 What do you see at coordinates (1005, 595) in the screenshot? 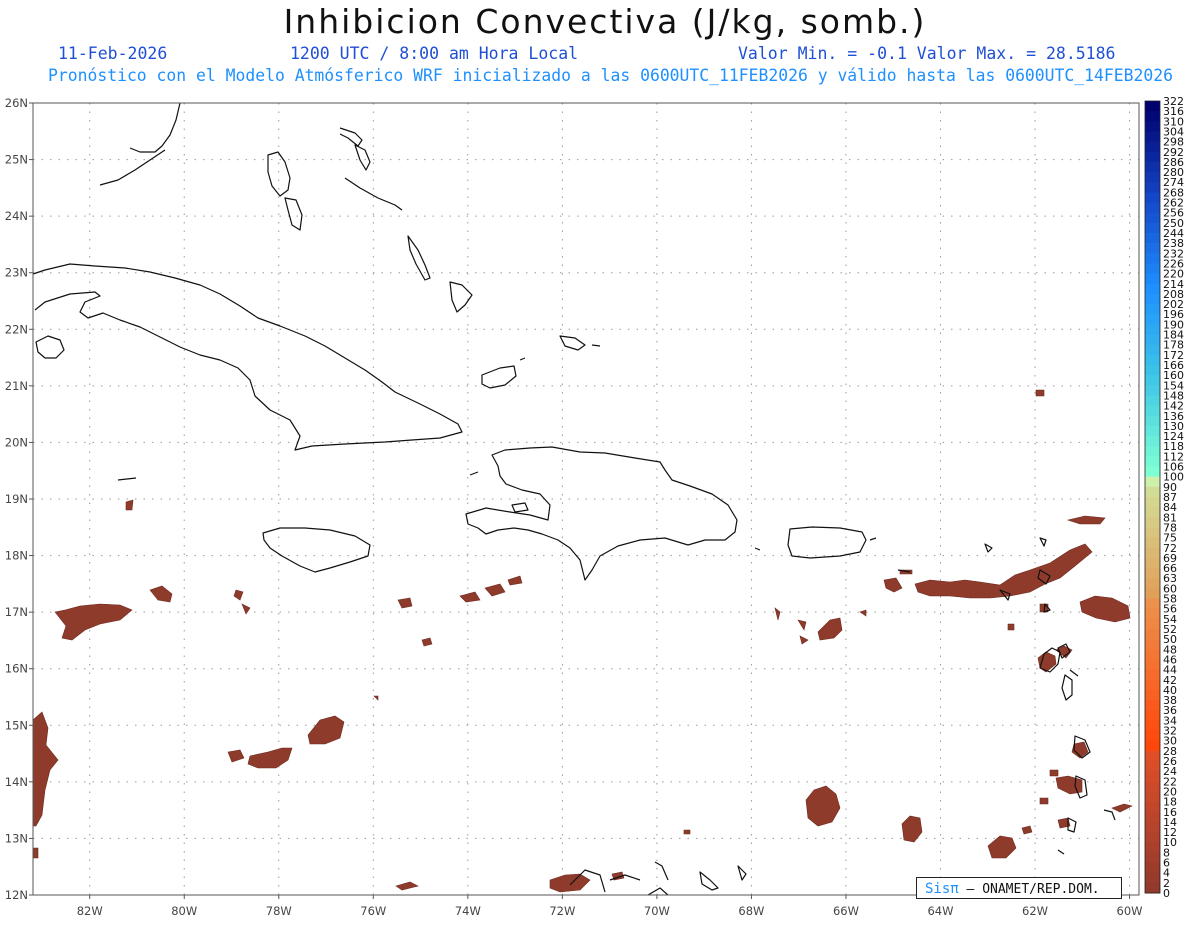
I see `coast-virgin-is` at bounding box center [1005, 595].